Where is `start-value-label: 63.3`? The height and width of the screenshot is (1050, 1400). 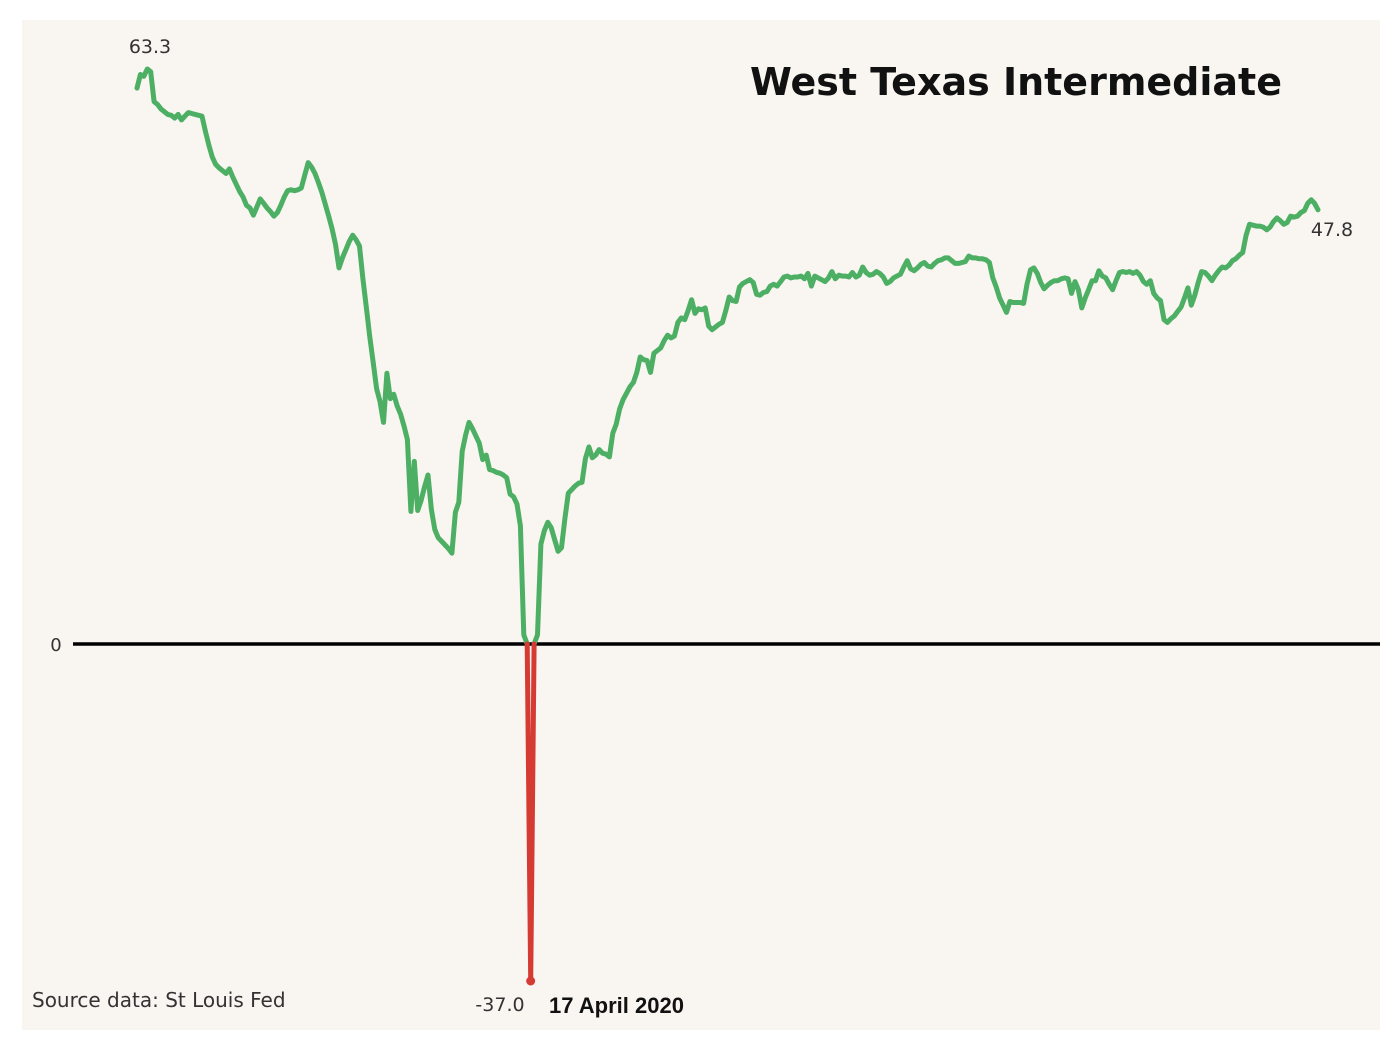 start-value-label: 63.3 is located at coordinates (150, 47).